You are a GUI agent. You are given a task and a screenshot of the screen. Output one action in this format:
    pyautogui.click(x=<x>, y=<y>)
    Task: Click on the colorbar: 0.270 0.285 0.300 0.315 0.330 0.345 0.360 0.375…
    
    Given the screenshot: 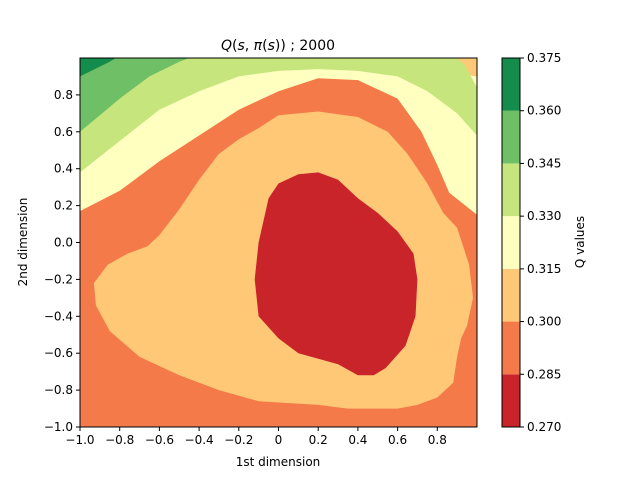 What is the action you would take?
    pyautogui.click(x=544, y=242)
    